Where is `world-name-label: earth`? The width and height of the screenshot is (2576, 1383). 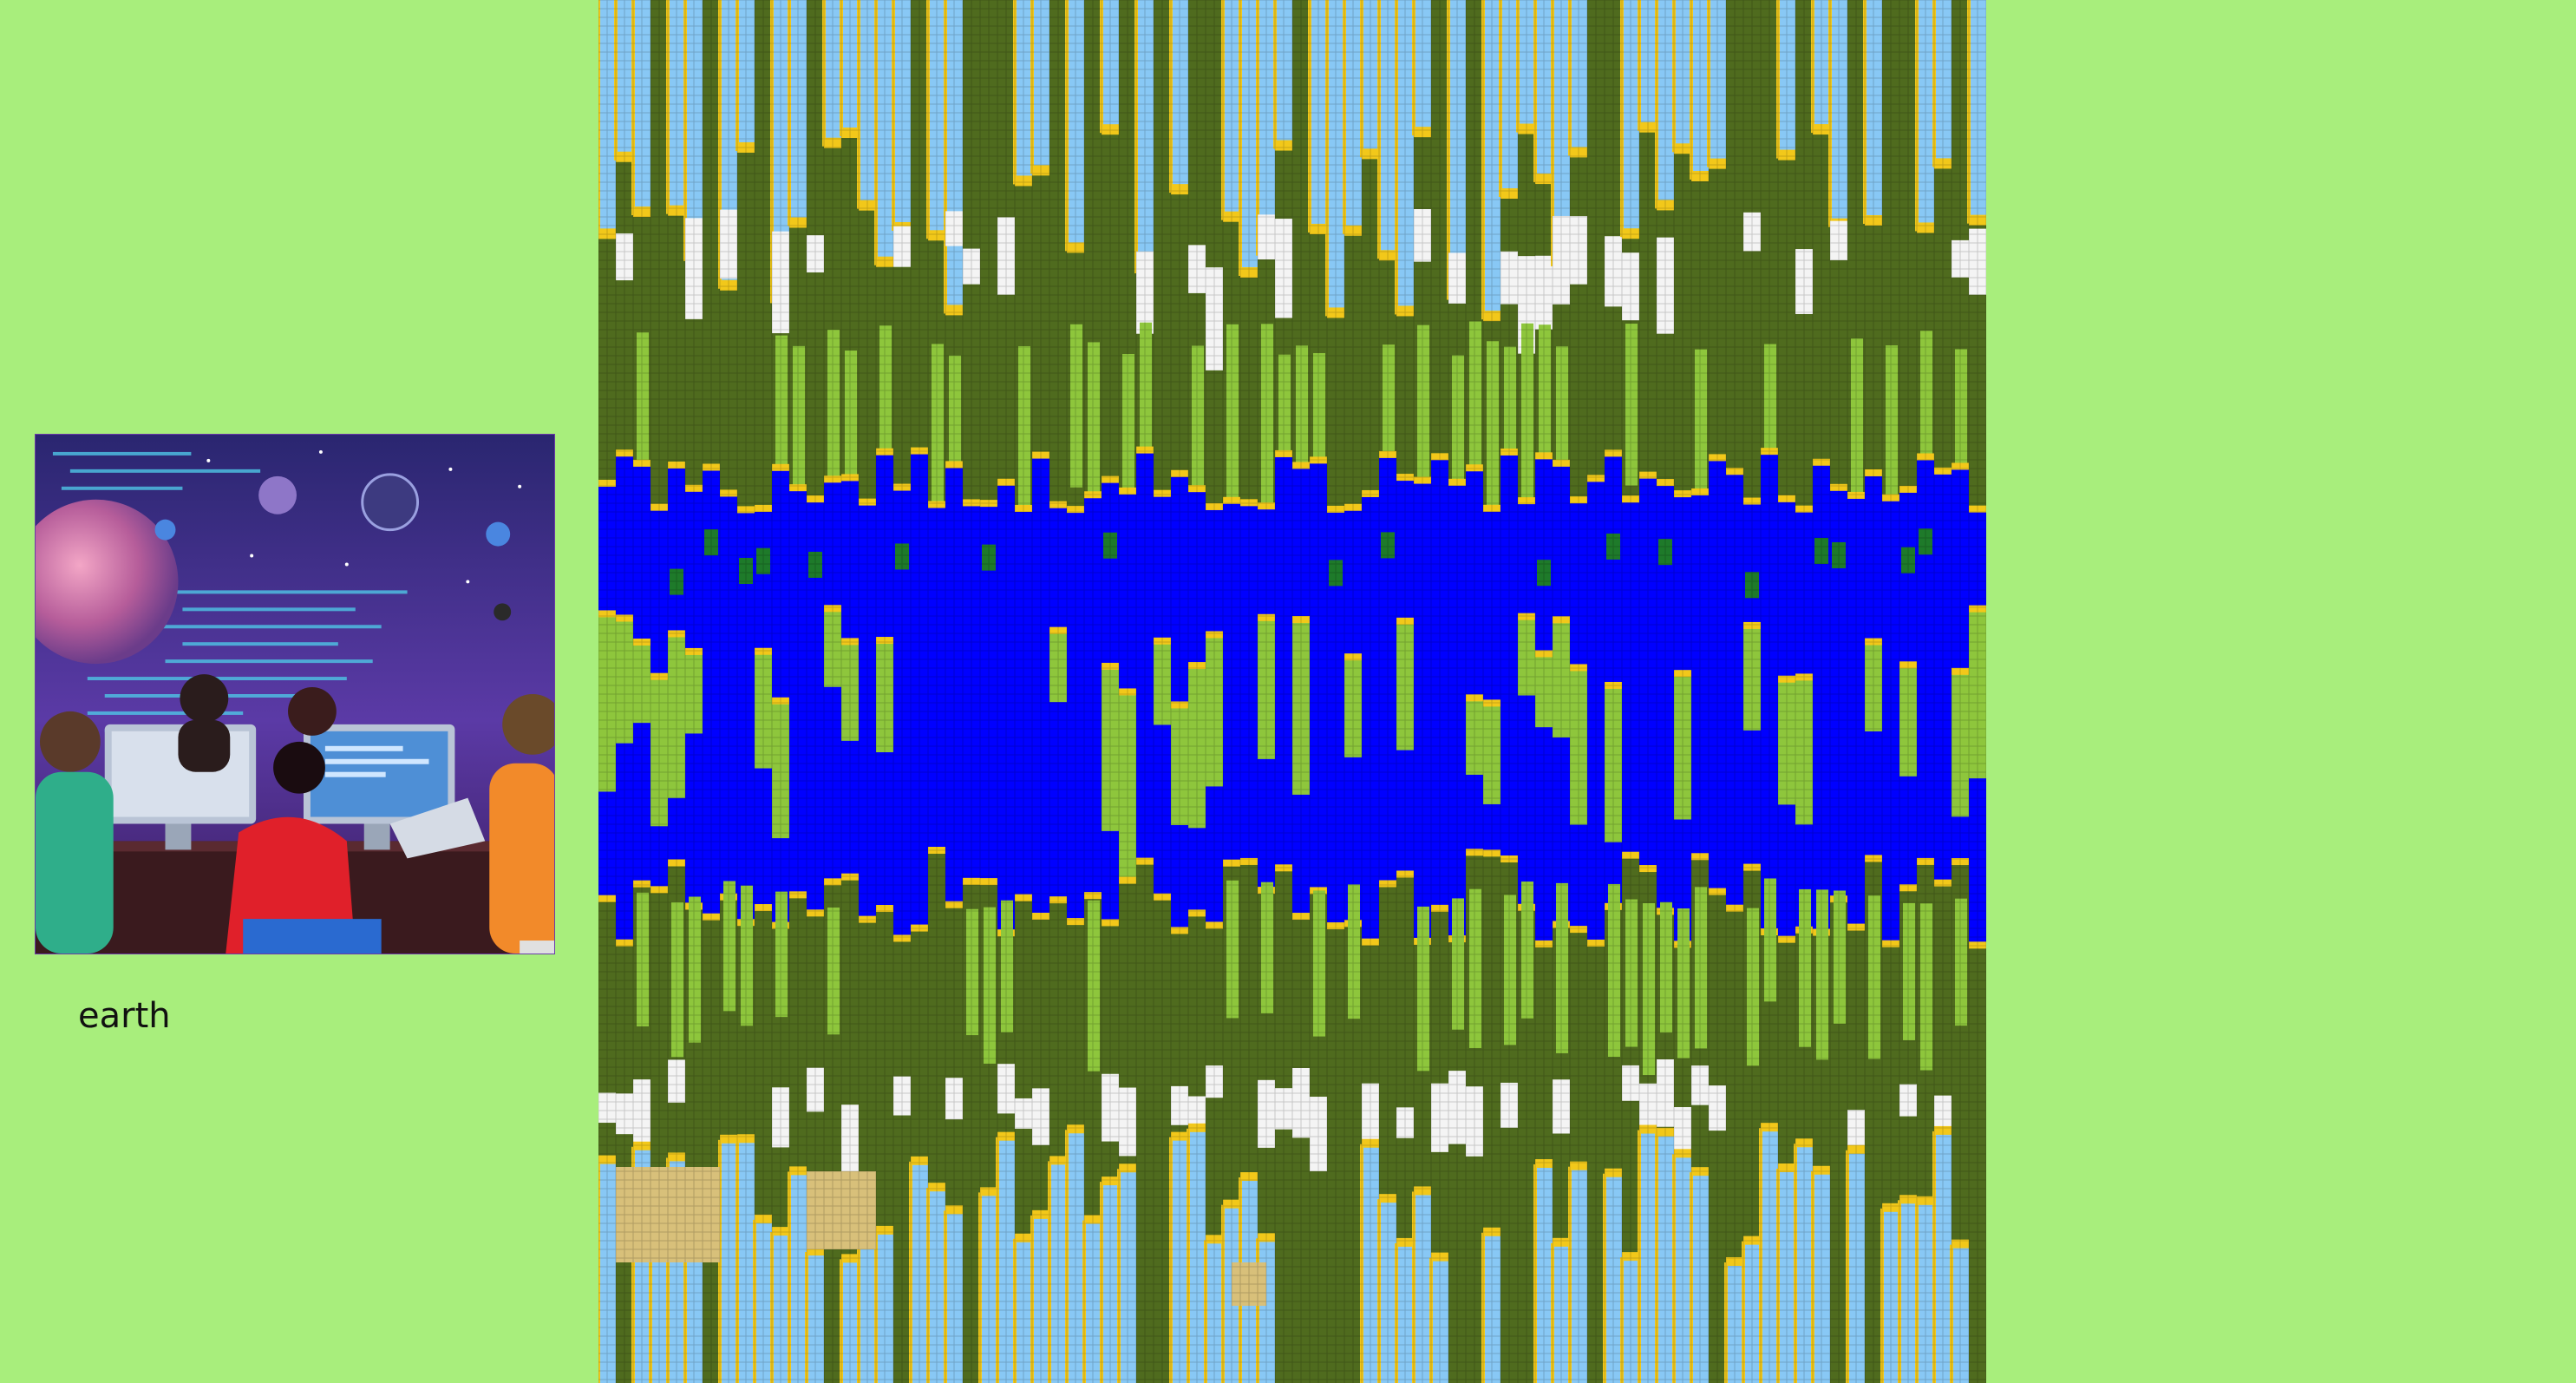
world-name-label: earth is located at coordinates (124, 1016).